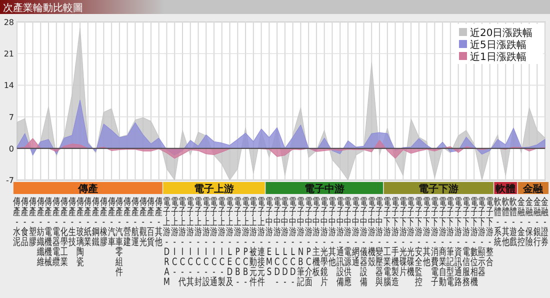 The image size is (550, 298). I want to click on x-tick-label: 軟體-遊戲, so click(514, 222).